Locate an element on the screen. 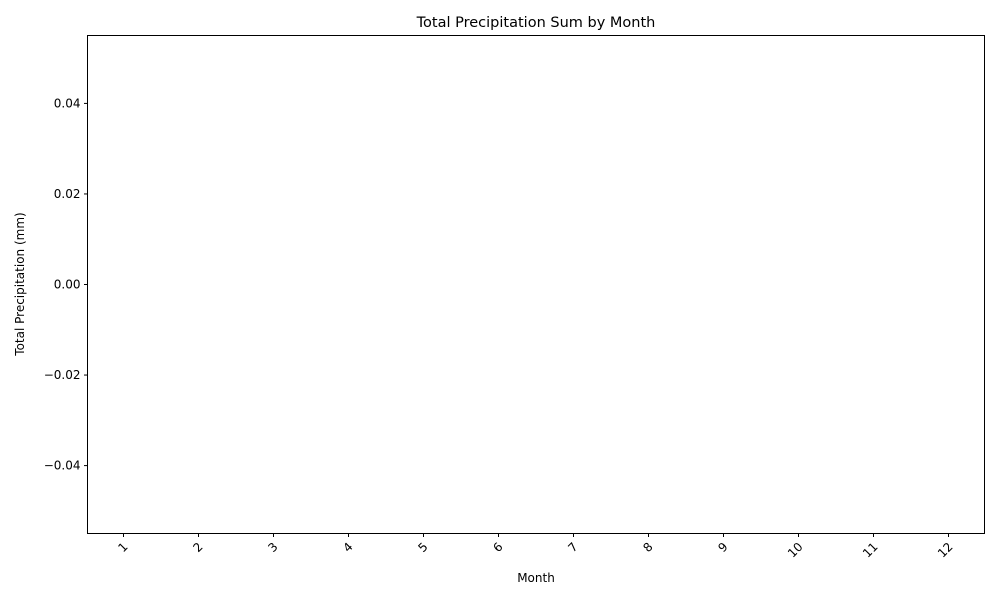  x-tick-label: 8 is located at coordinates (647, 547).